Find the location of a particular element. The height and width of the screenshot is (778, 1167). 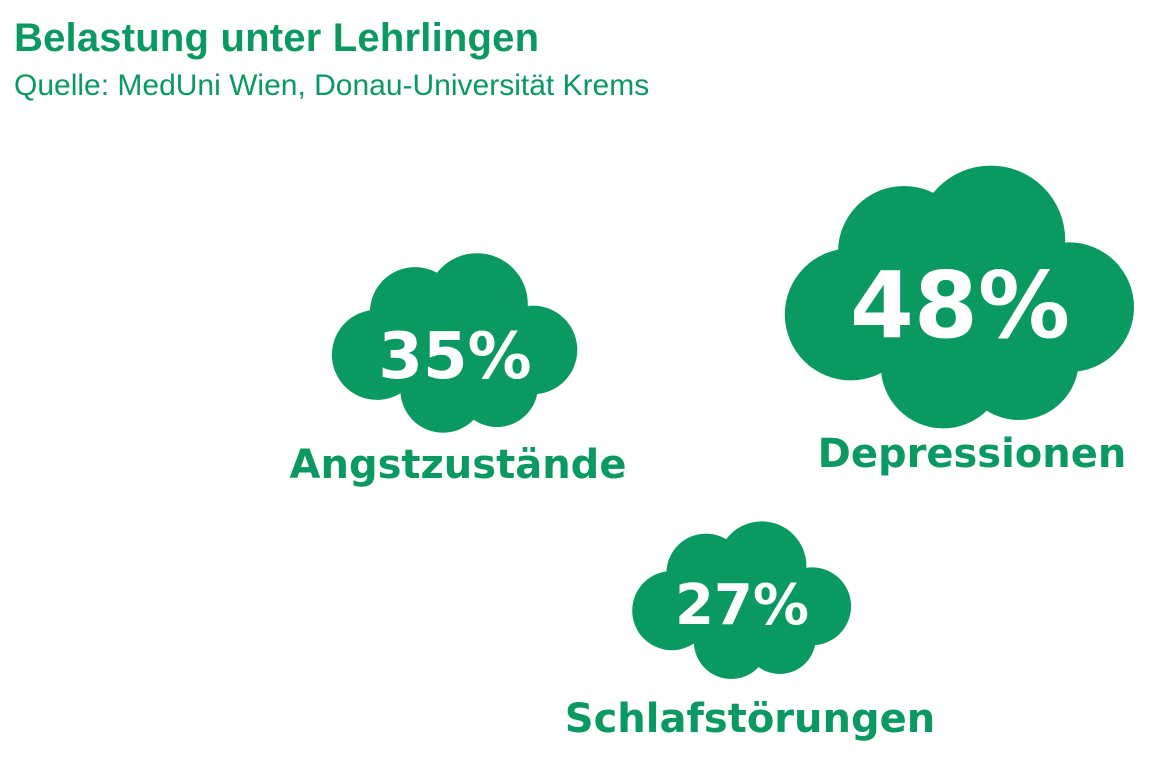

cloud-label-angst: Angstzustände is located at coordinates (458, 465).